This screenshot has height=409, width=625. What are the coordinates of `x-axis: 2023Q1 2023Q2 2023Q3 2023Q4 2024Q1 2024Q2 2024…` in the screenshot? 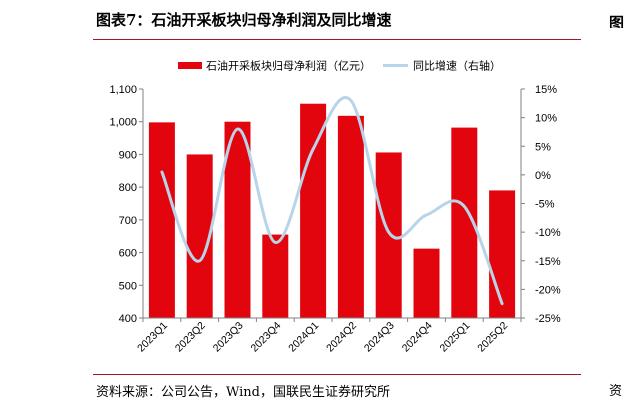 It's located at (328, 336).